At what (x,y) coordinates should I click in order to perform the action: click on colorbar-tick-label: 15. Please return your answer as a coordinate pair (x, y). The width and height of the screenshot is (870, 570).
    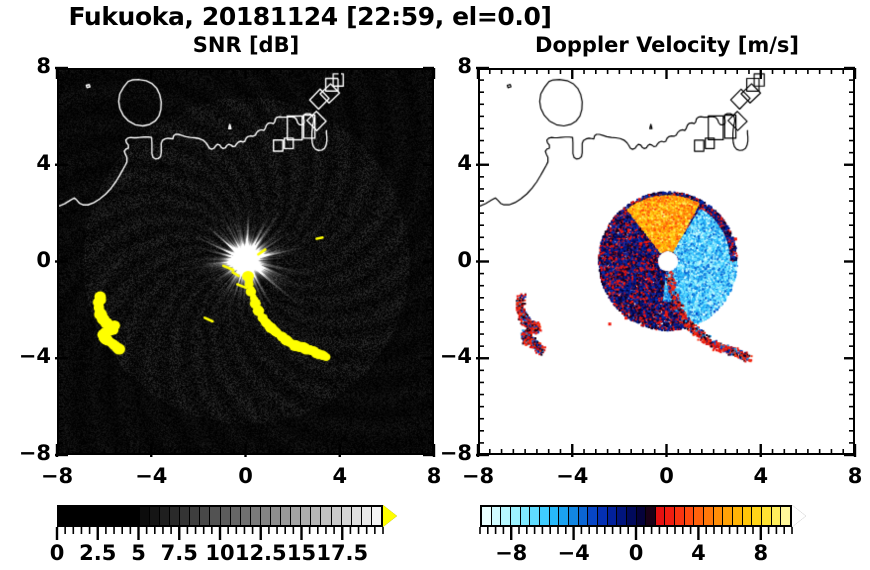
    Looking at the image, I should click on (301, 553).